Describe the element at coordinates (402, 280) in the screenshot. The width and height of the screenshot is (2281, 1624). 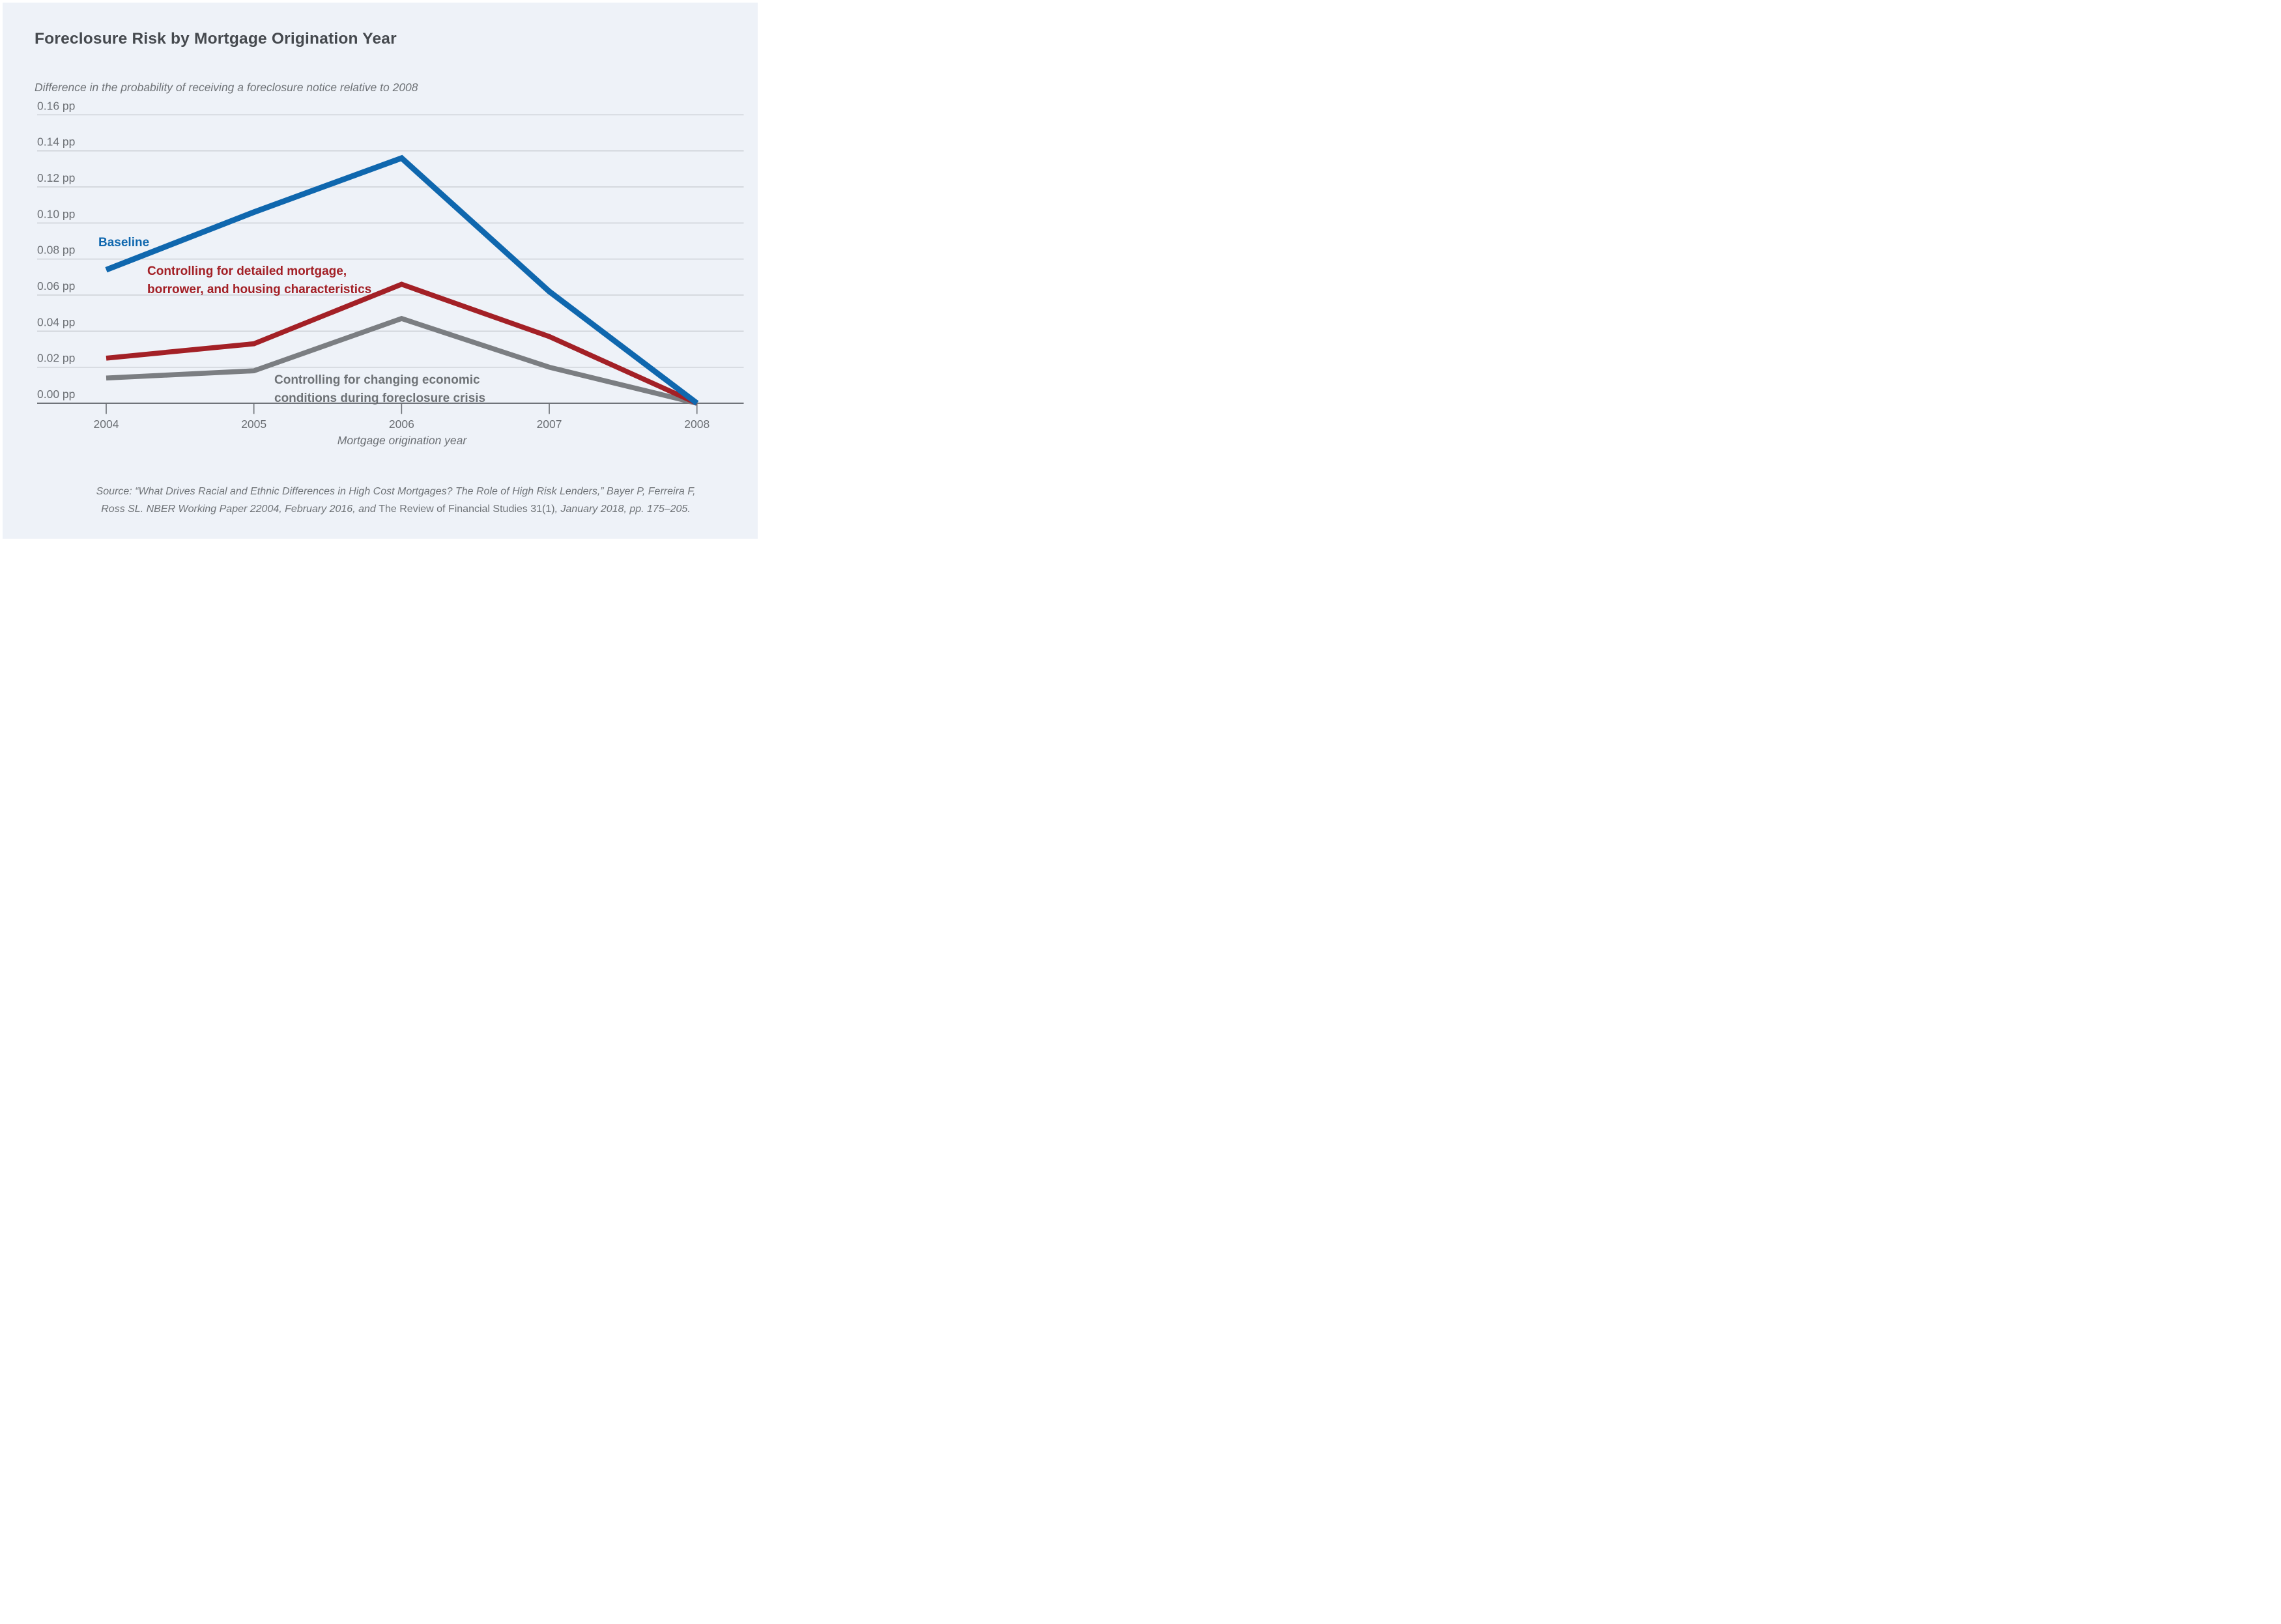
I see `series-line-baseline` at that location.